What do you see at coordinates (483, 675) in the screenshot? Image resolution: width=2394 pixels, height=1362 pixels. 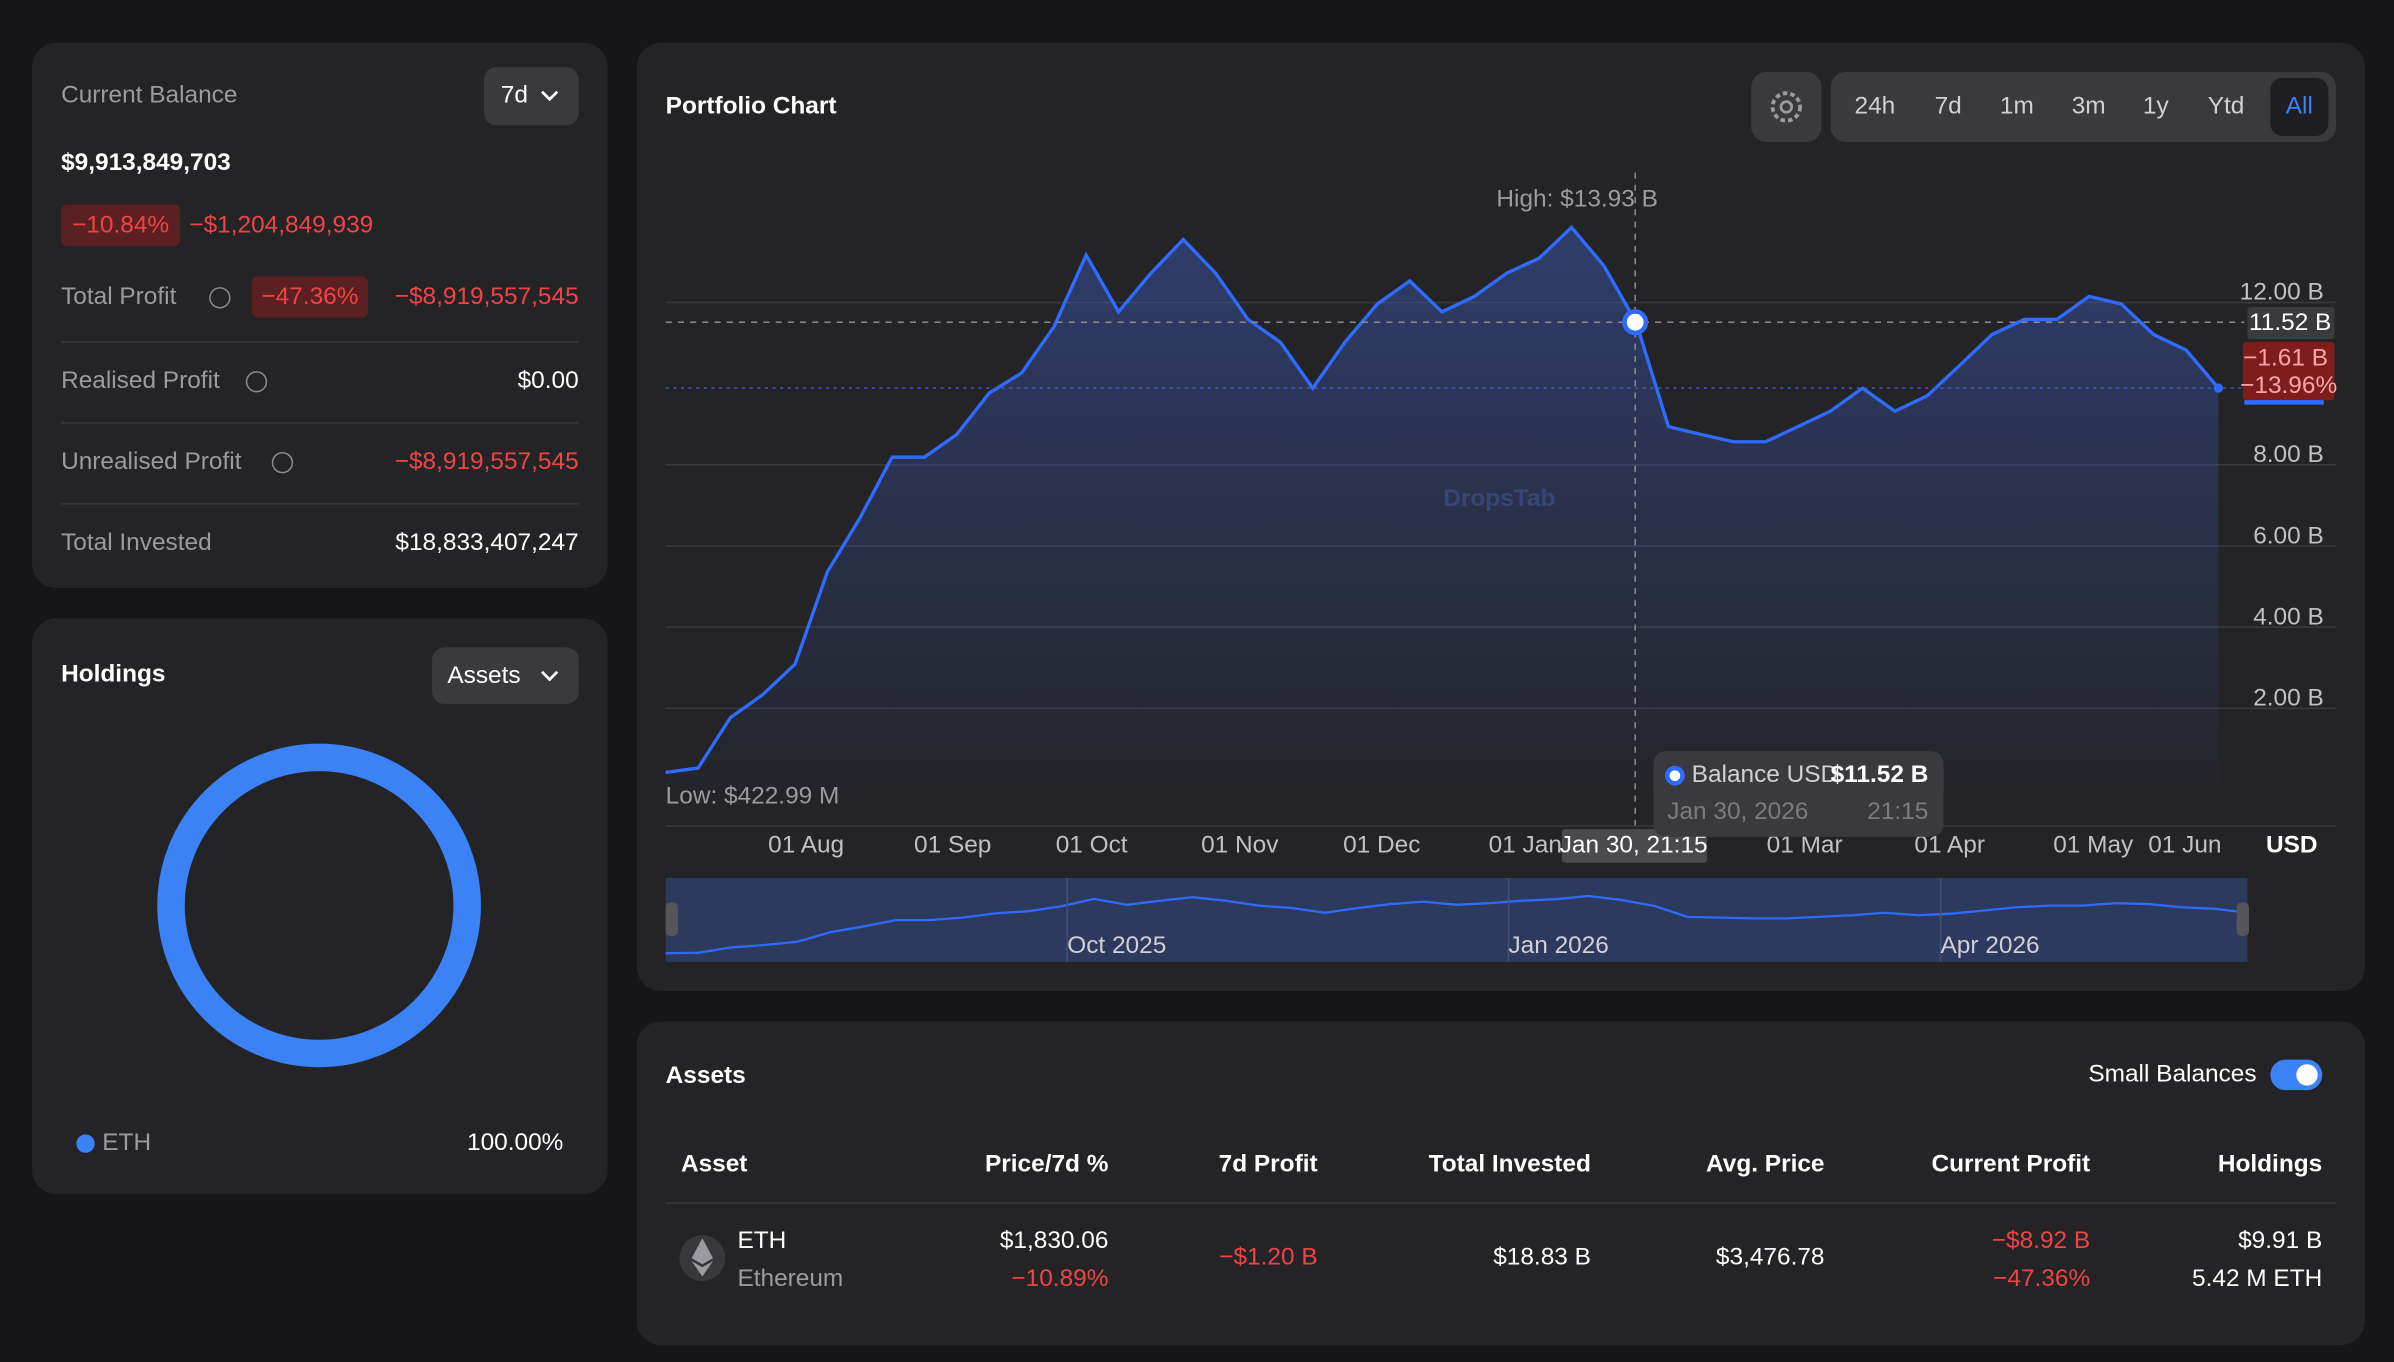 I see `dropdown-text: Assets` at bounding box center [483, 675].